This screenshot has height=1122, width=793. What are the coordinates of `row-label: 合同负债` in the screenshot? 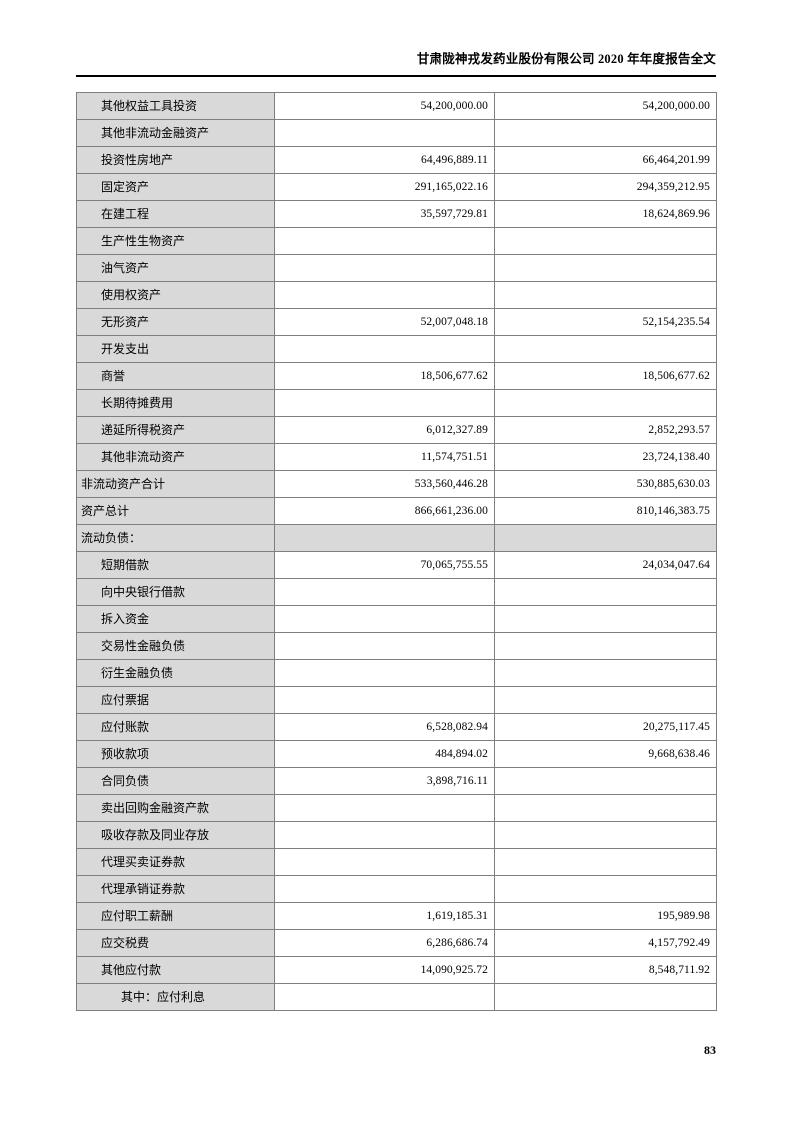 It's located at (175, 781).